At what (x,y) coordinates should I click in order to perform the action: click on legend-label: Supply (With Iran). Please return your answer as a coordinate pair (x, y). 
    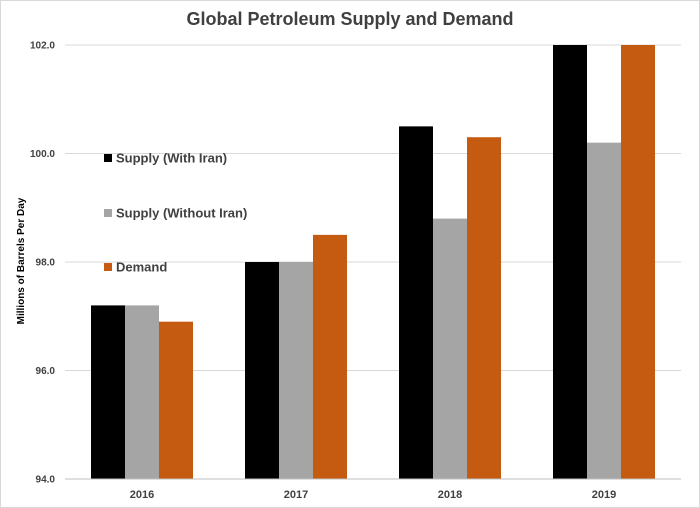
    Looking at the image, I should click on (171, 158).